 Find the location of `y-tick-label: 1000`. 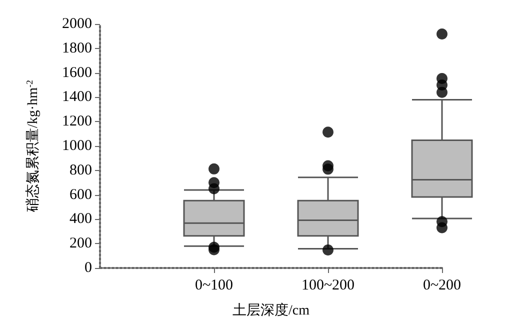

y-tick-label: 1000 is located at coordinates (77, 146).